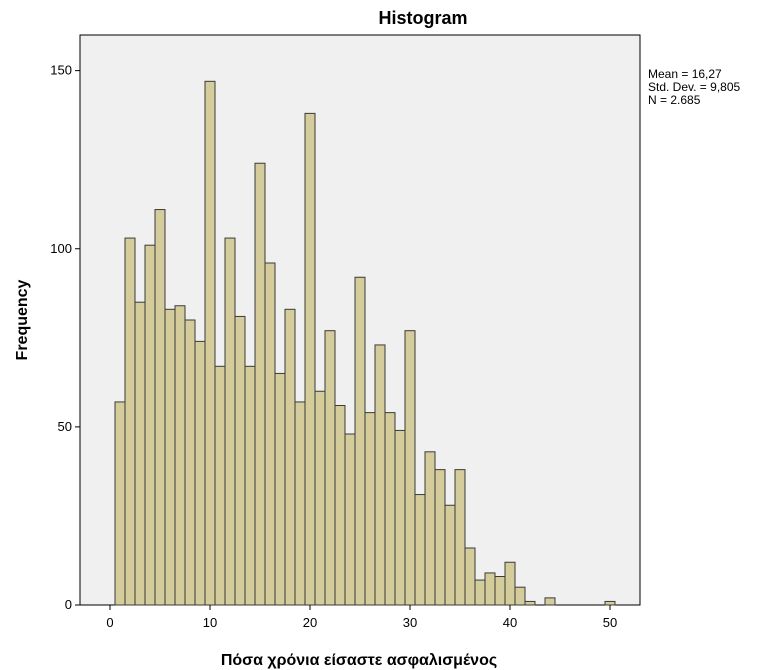 The image size is (763, 670). Describe the element at coordinates (68, 604) in the screenshot. I see `y-tick-label: 0` at that location.